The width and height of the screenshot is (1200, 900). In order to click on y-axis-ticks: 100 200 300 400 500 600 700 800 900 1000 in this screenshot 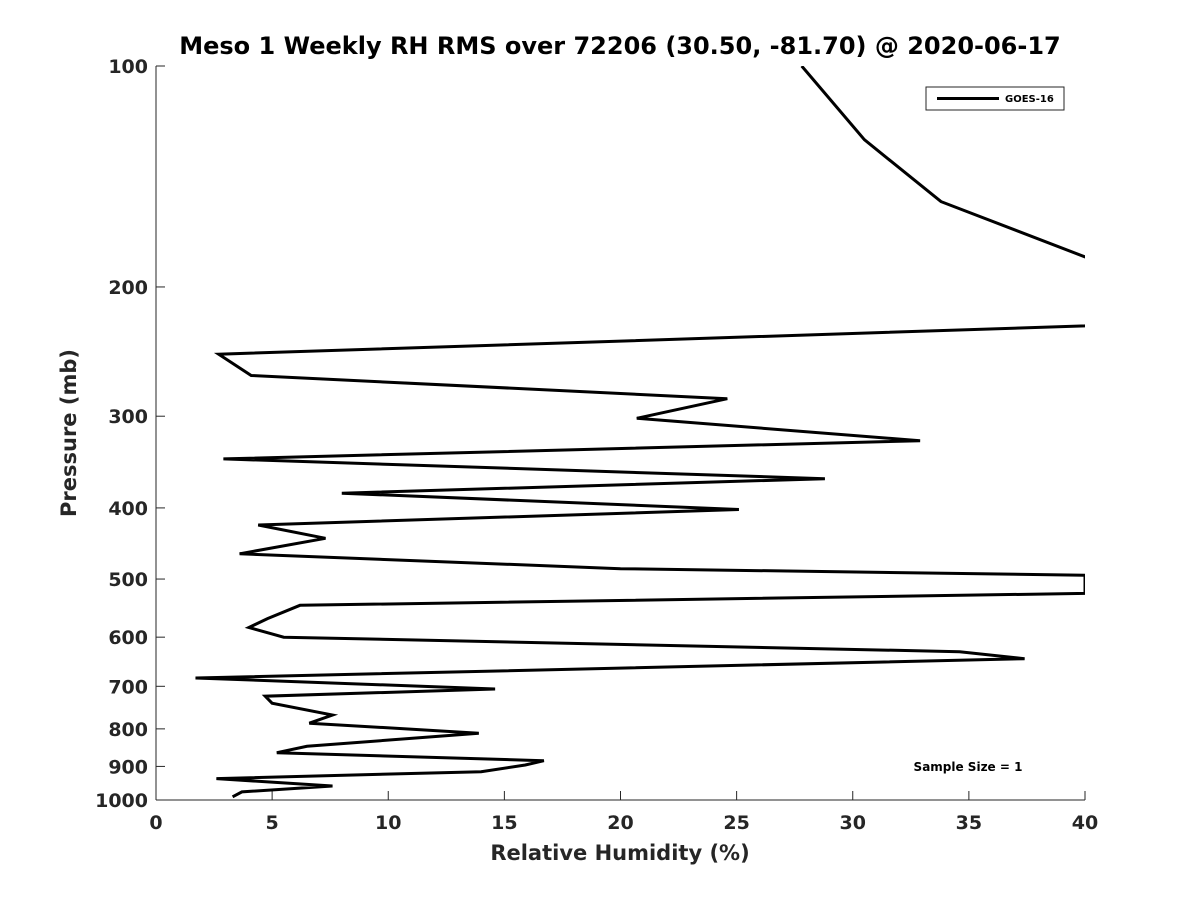, I will do `click(130, 434)`.